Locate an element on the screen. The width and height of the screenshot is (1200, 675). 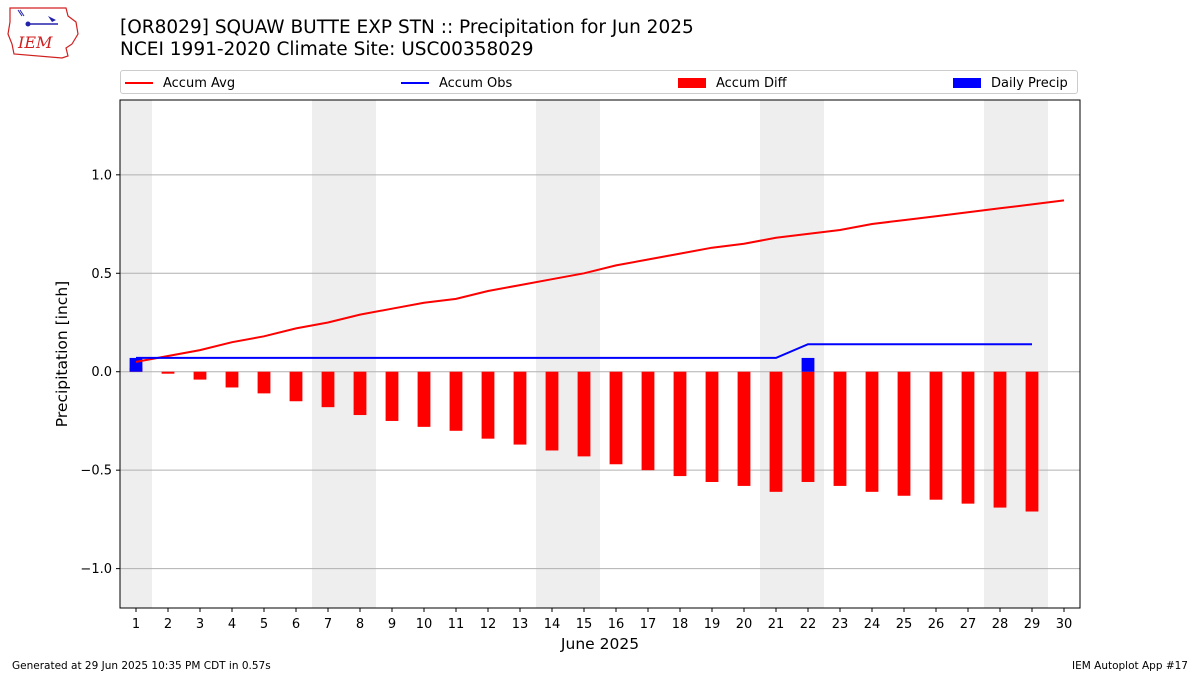
x-tick-label: 20 is located at coordinates (744, 624).